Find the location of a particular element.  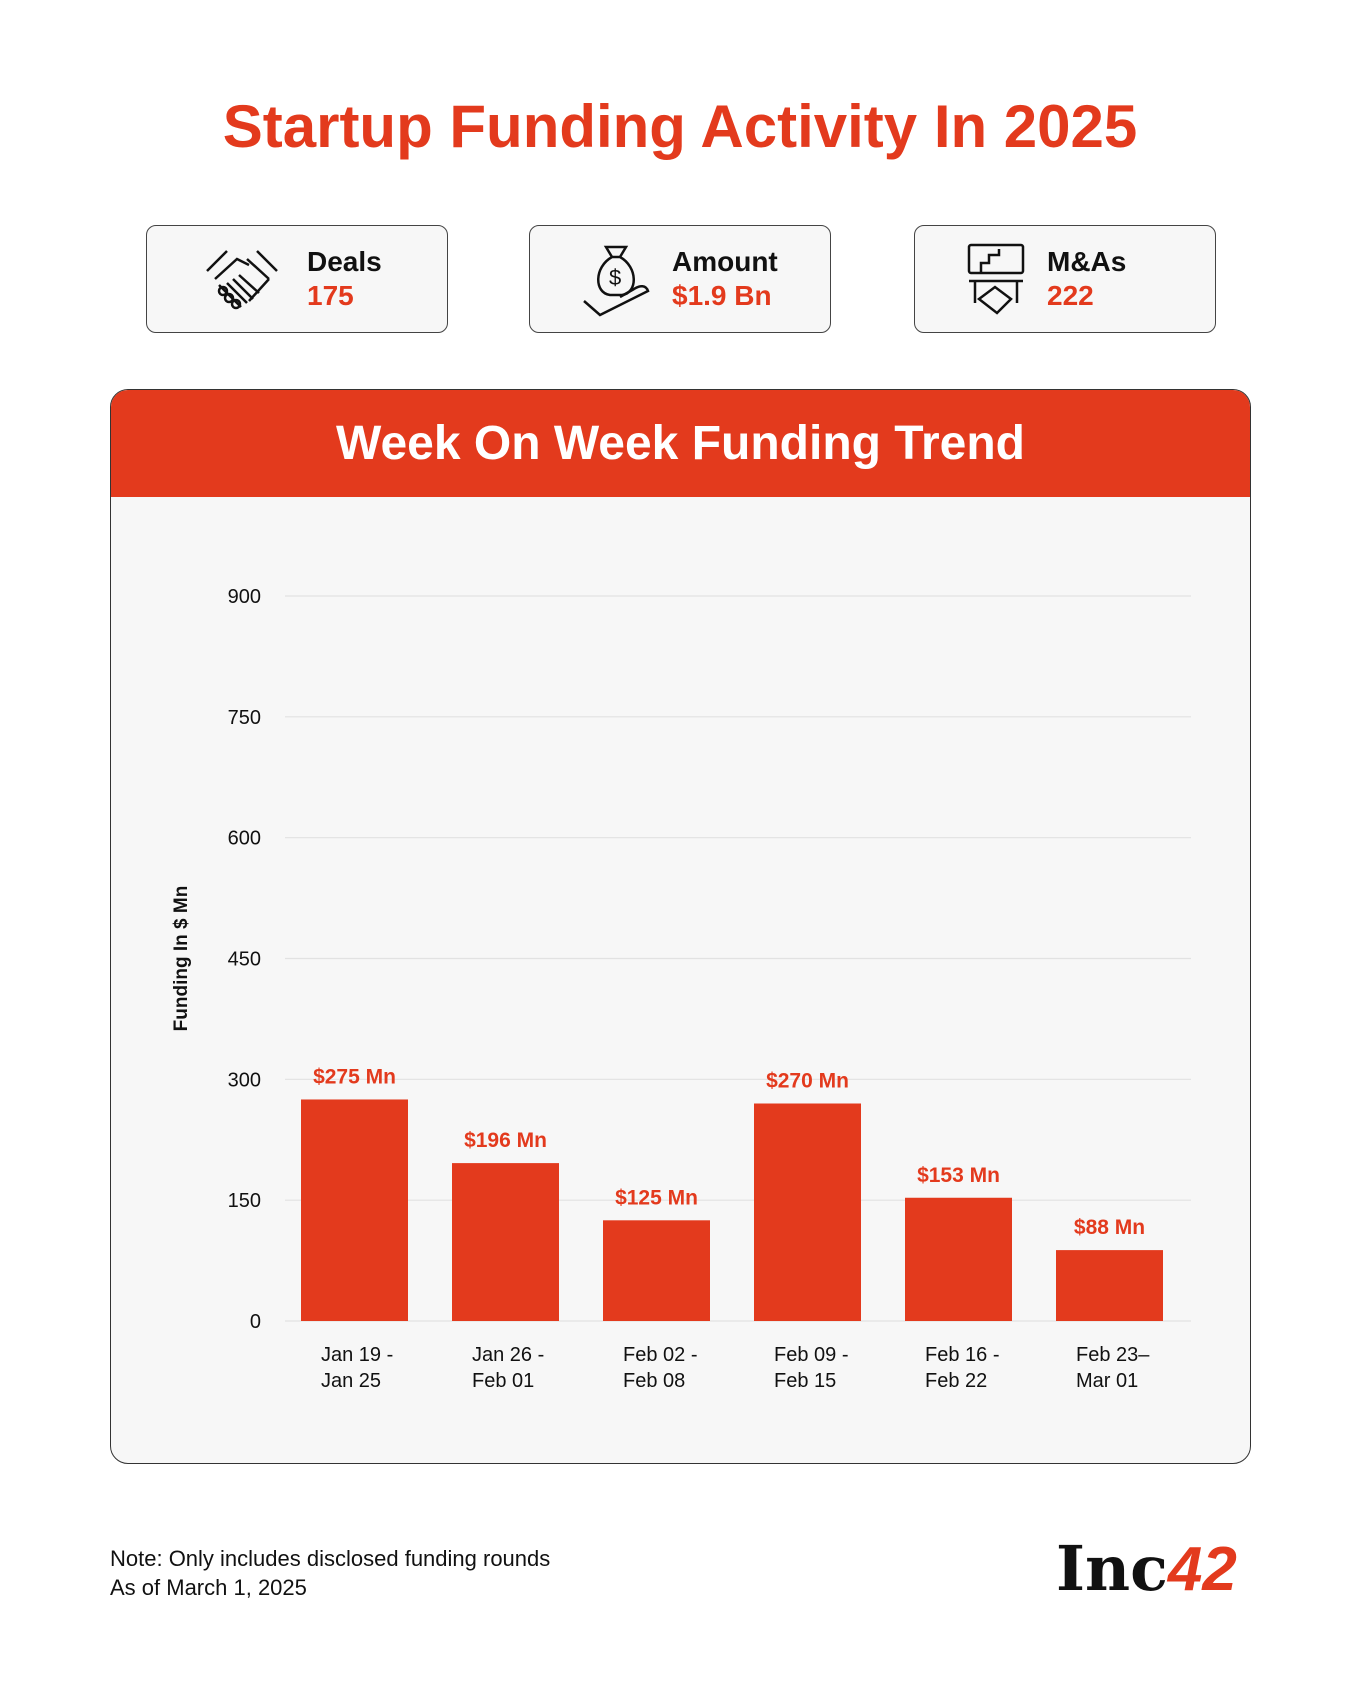

x-tick-label: Feb 23– is located at coordinates (1113, 1355).